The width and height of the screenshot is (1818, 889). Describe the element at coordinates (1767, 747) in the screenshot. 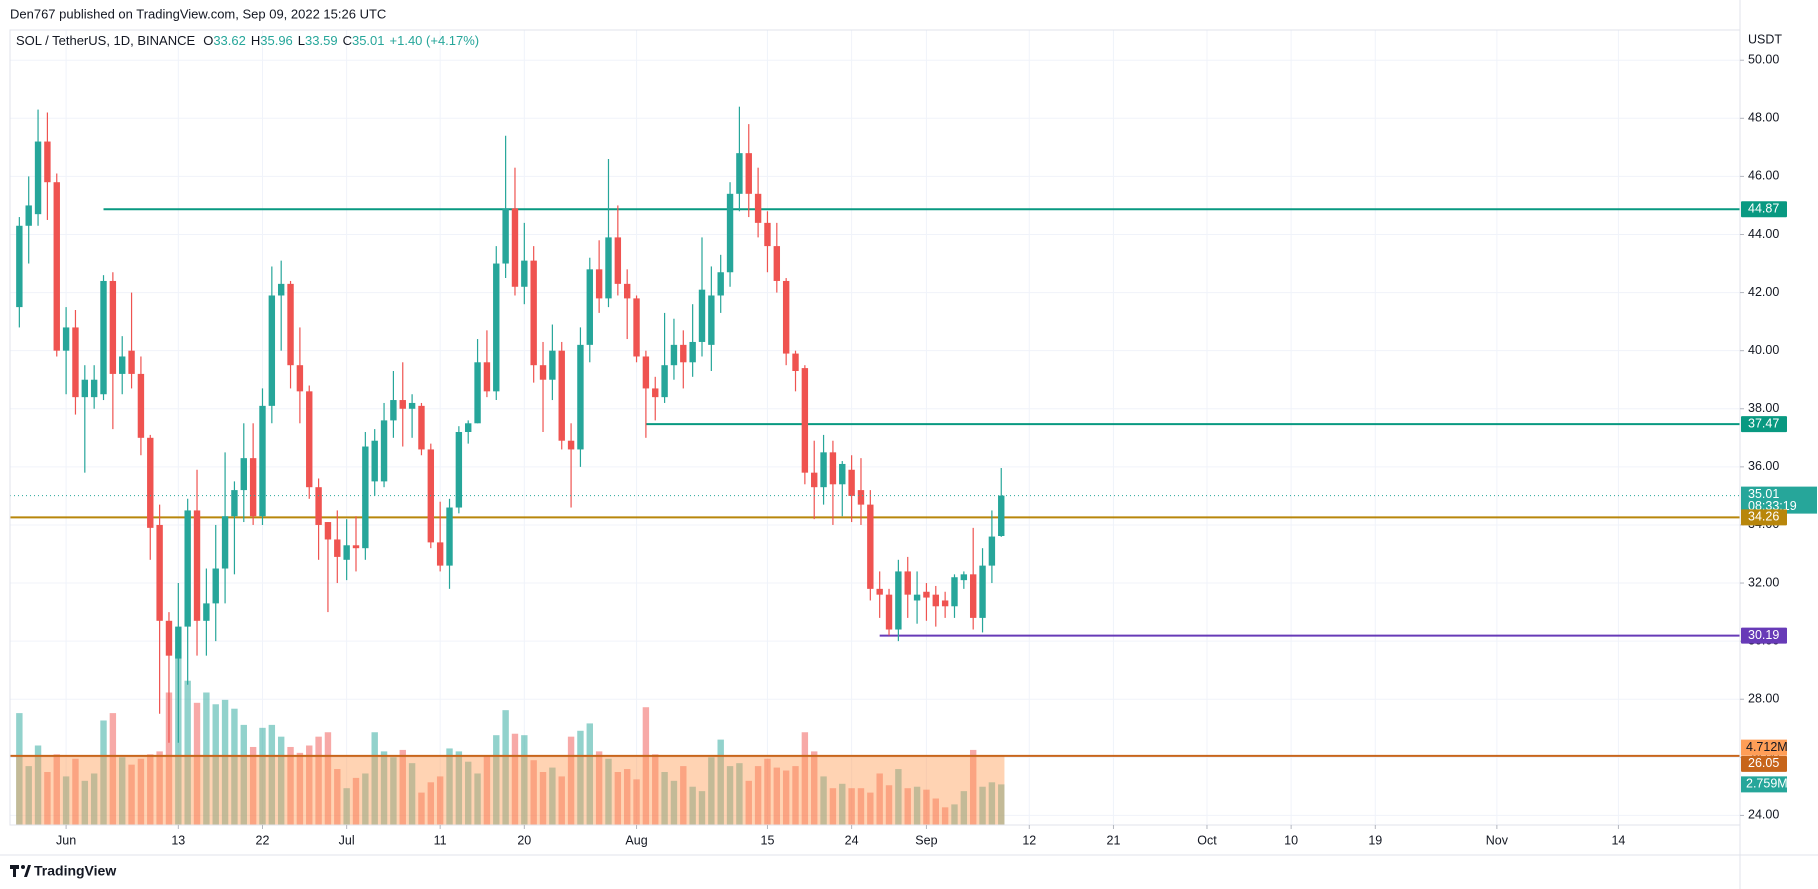

I see `volume-ma-label: 4.712M` at that location.